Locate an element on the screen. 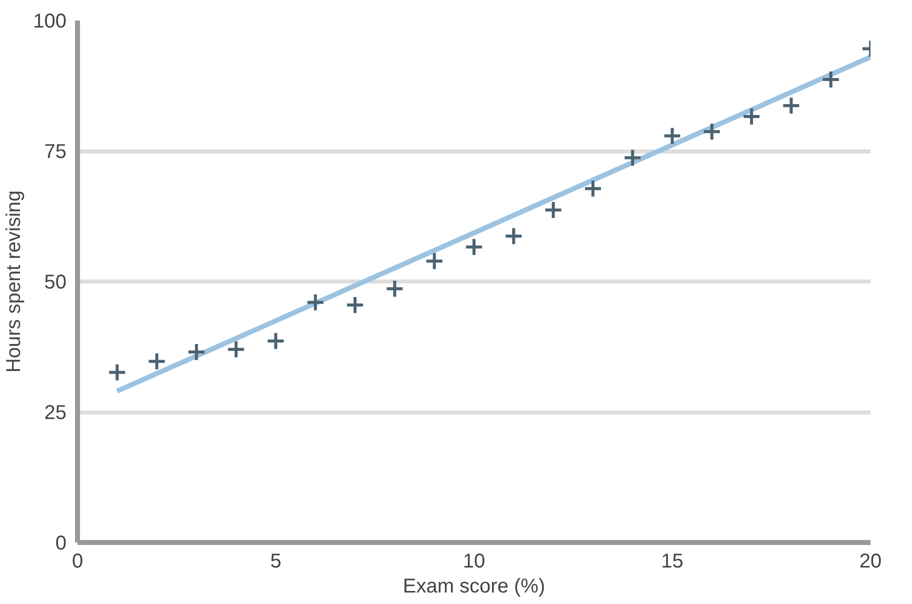  x-tick-label: 15 is located at coordinates (672, 561).